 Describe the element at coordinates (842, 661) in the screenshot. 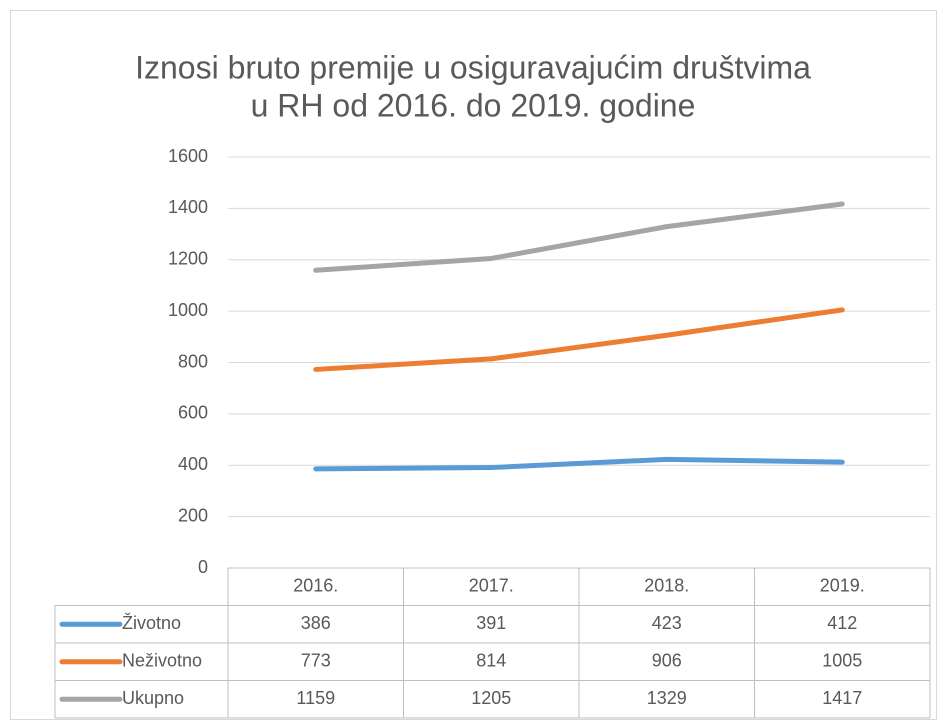

I see `table-value: 1005` at that location.